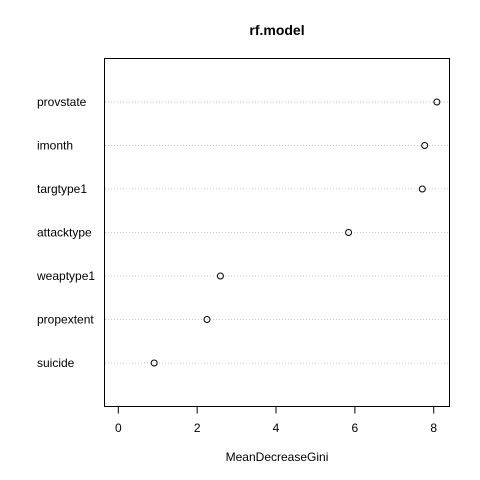  Describe the element at coordinates (433, 428) in the screenshot. I see `x-tick-label: 8` at that location.